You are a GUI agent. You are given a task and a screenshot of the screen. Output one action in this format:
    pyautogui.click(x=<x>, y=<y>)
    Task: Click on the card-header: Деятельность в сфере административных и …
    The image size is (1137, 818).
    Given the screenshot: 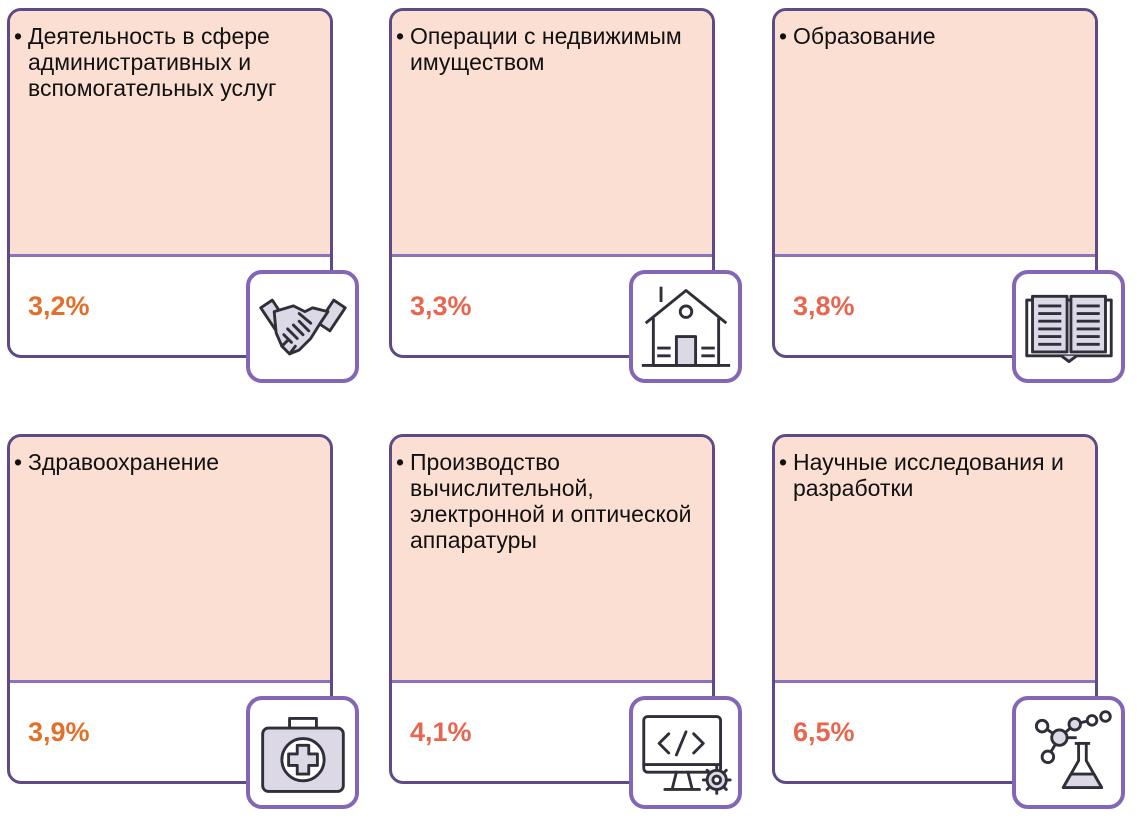 What is the action you would take?
    pyautogui.click(x=170, y=134)
    